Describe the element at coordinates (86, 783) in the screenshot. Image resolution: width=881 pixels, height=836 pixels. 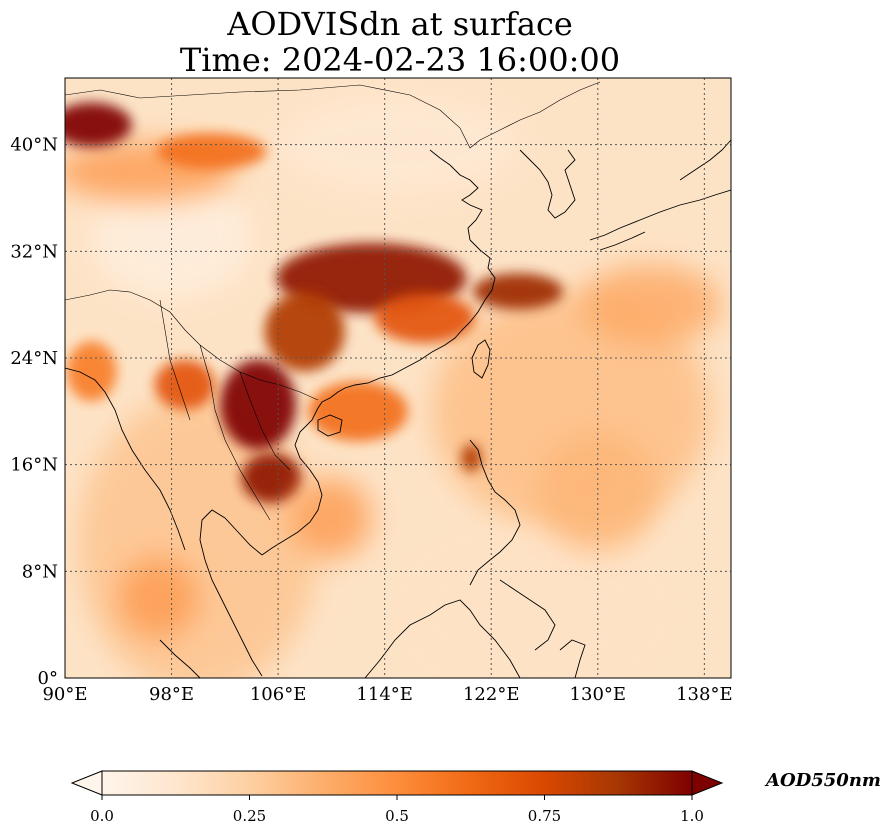
I see `colorbar-extend-min` at that location.